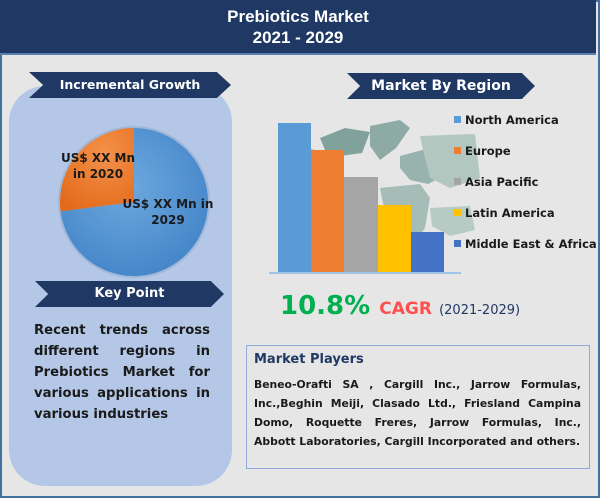 Image resolution: width=600 pixels, height=498 pixels. What do you see at coordinates (390, 184) in the screenshot?
I see `world-map-background` at bounding box center [390, 184].